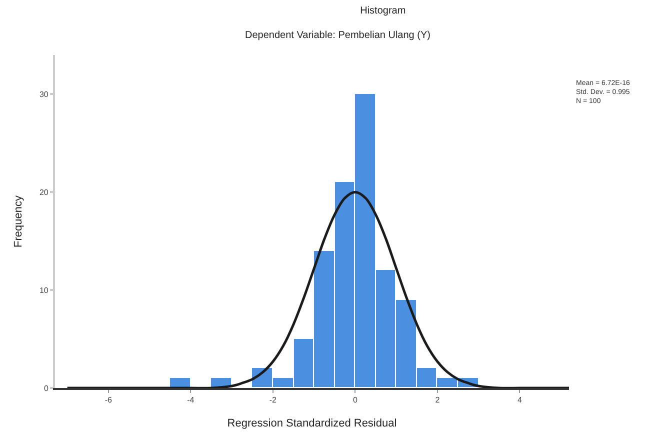 This screenshot has height=439, width=649. I want to click on chart-subtitle: Dependent Variable: Pembelian Ulang (Y), so click(337, 35).